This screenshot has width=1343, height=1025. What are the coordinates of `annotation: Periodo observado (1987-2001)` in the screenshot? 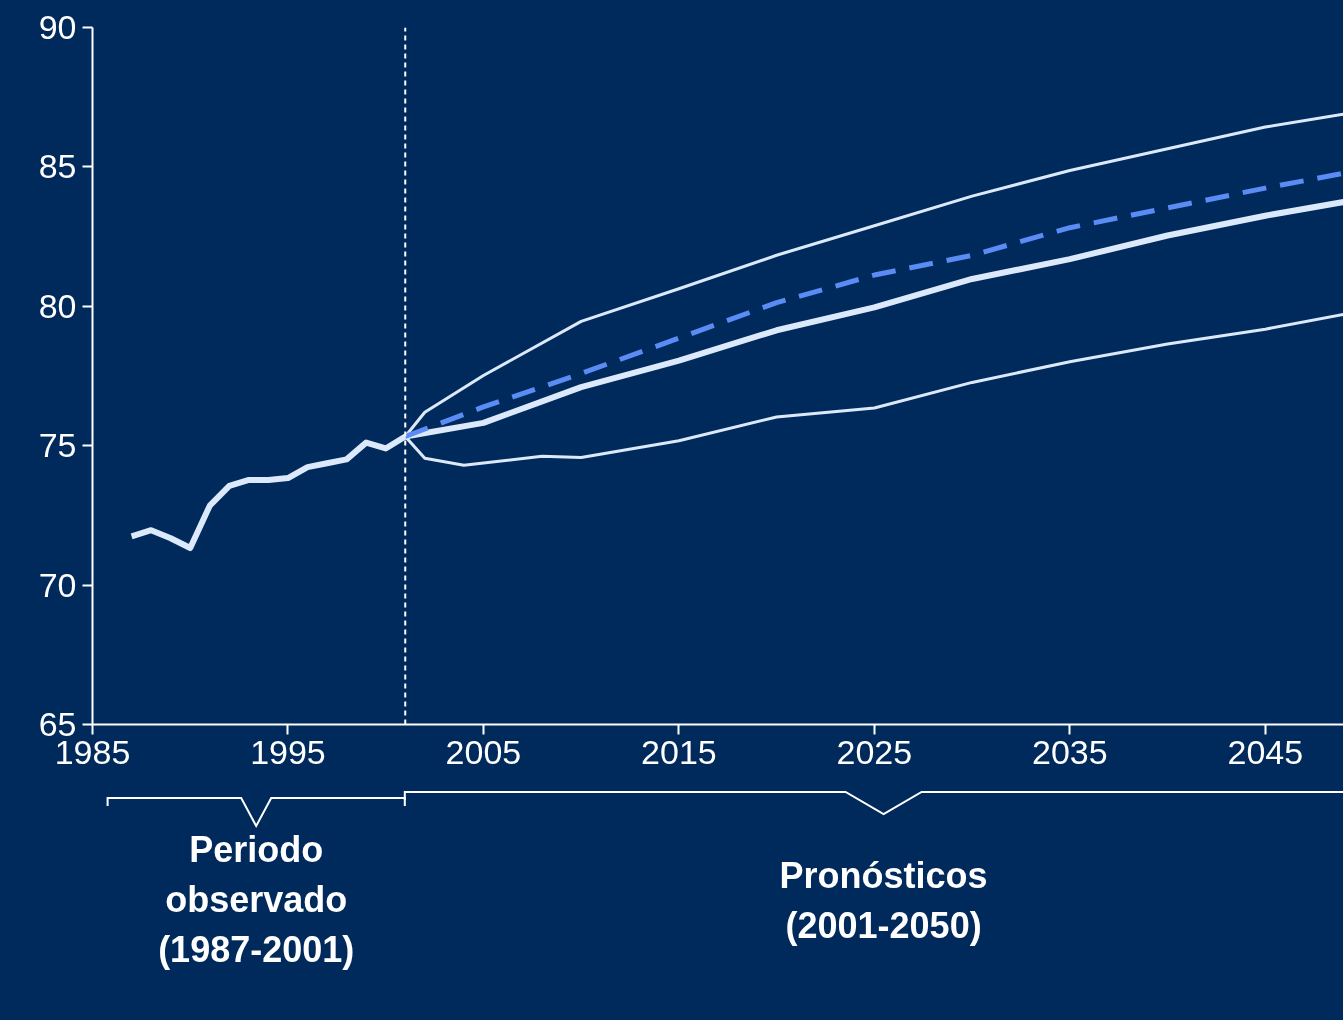 It's located at (256, 899).